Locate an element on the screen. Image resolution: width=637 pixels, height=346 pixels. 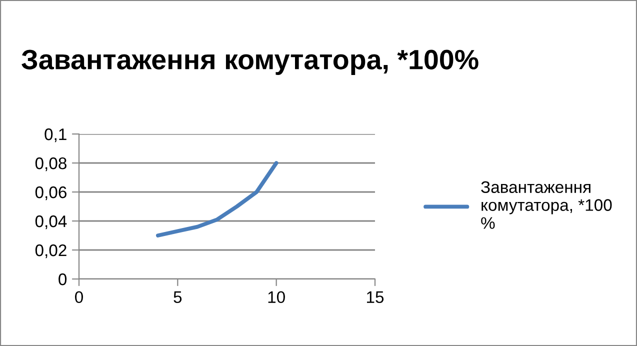
y-tick-label: 0,04 is located at coordinates (51, 222).